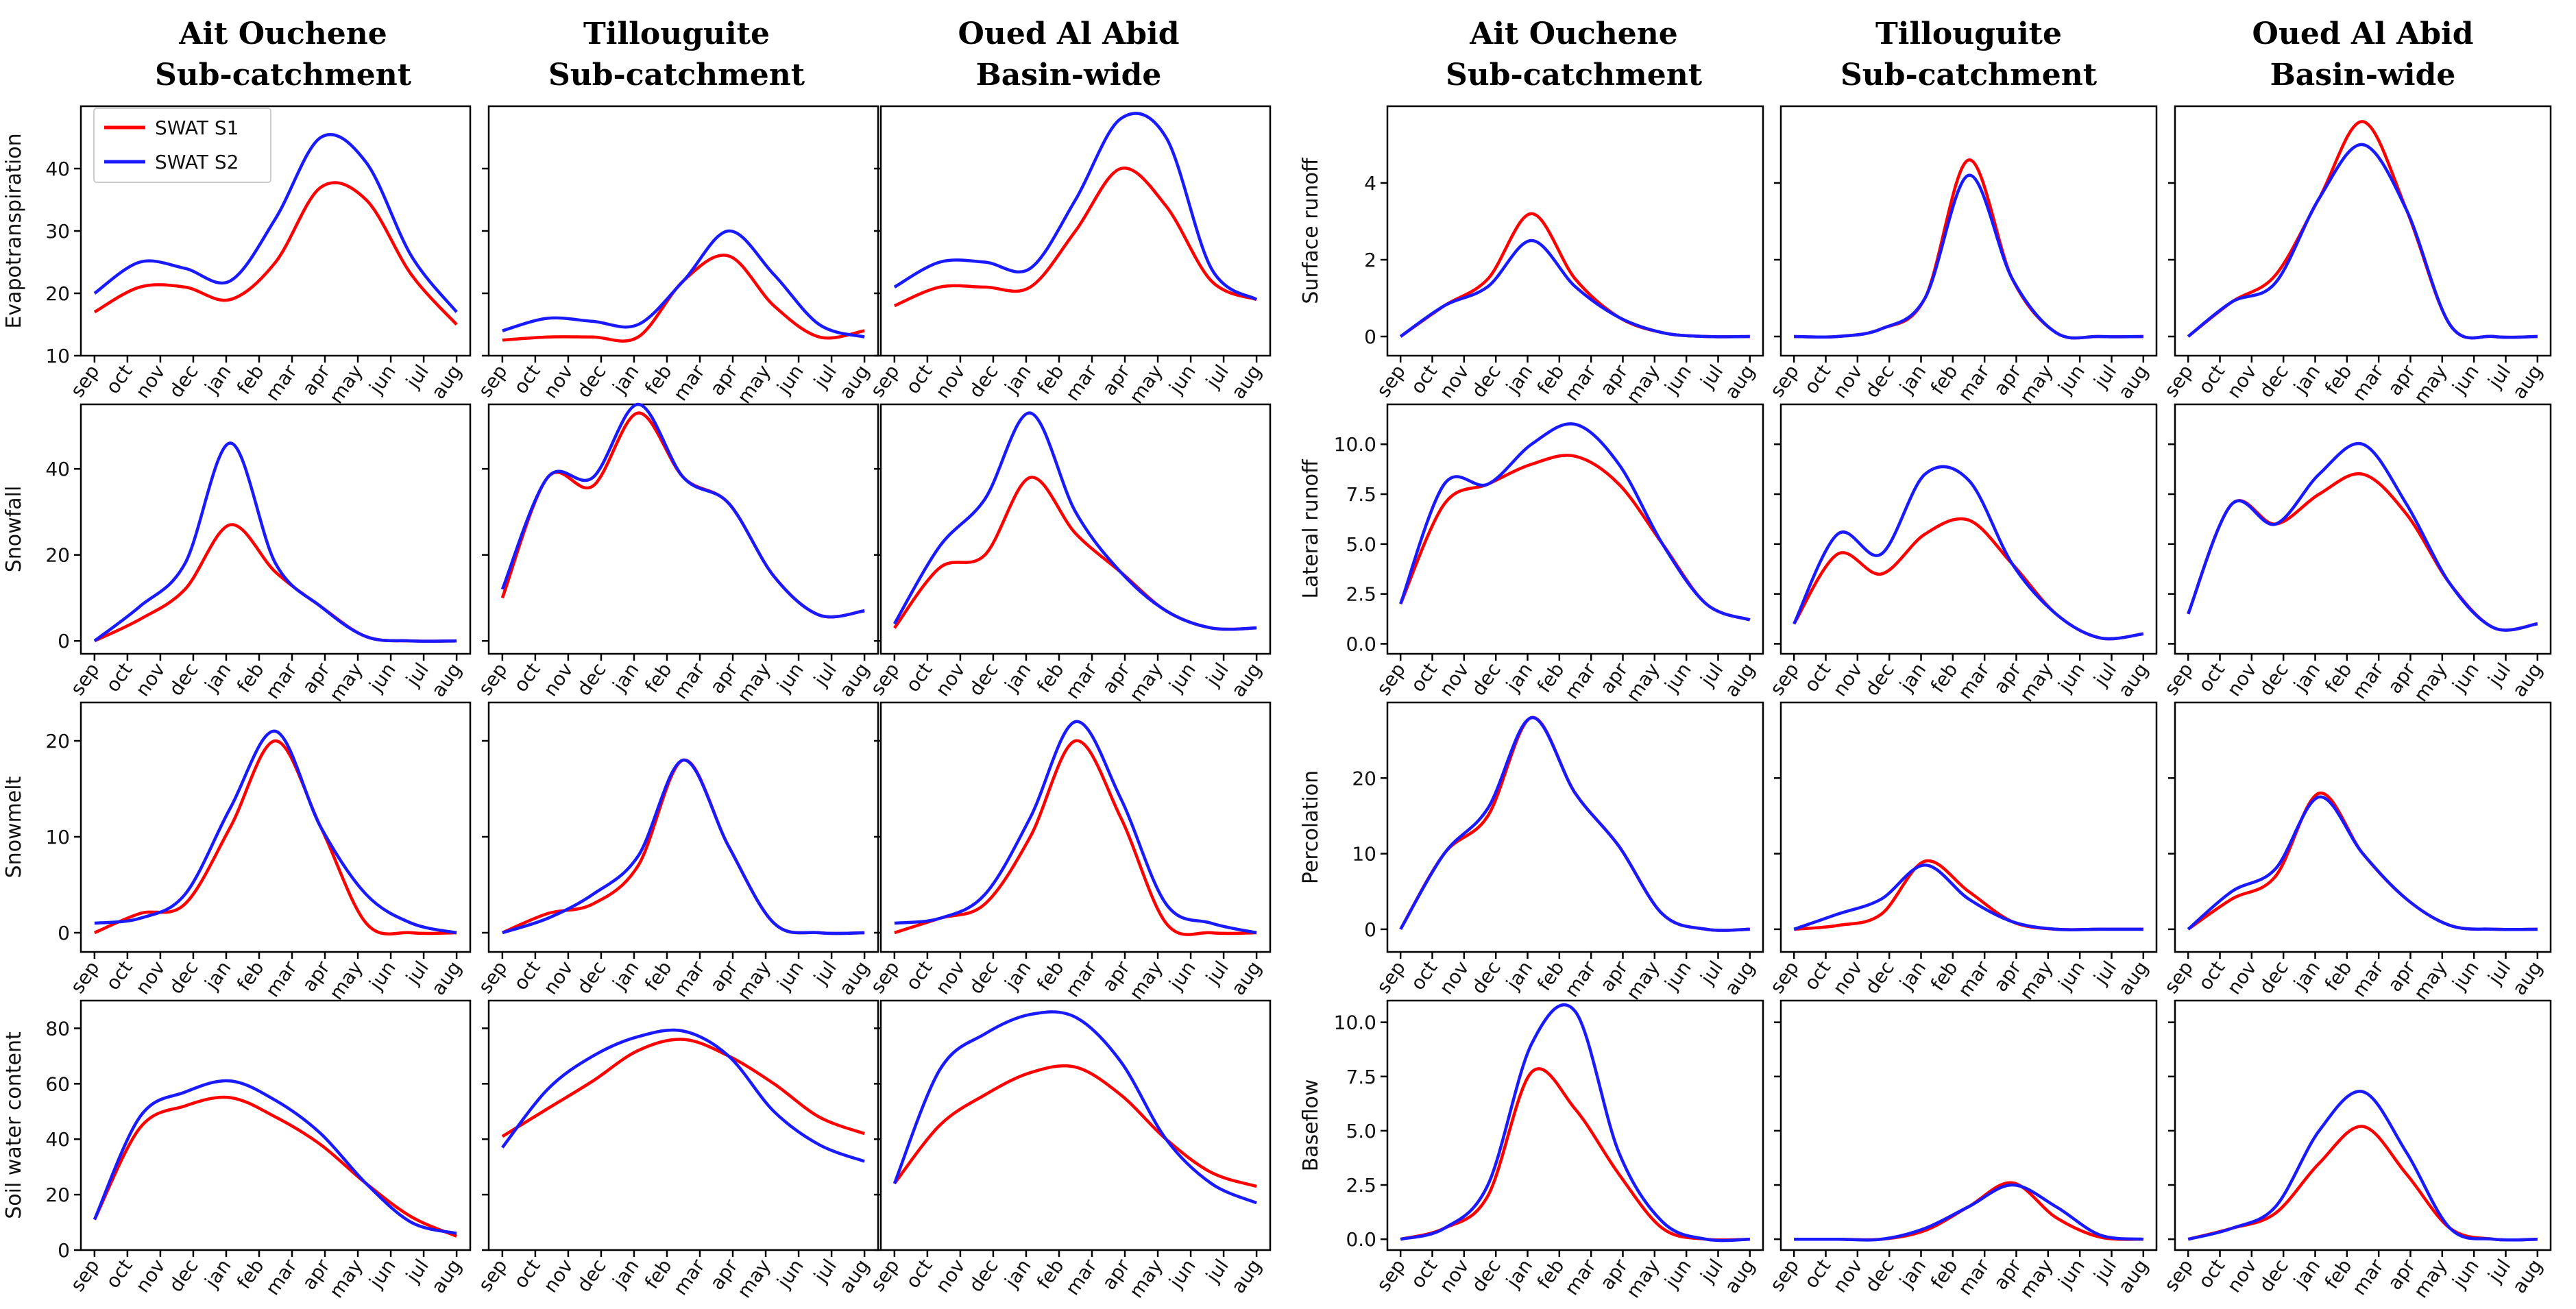  I want to click on column-title-6a: Oued Al Abid, so click(2363, 33).